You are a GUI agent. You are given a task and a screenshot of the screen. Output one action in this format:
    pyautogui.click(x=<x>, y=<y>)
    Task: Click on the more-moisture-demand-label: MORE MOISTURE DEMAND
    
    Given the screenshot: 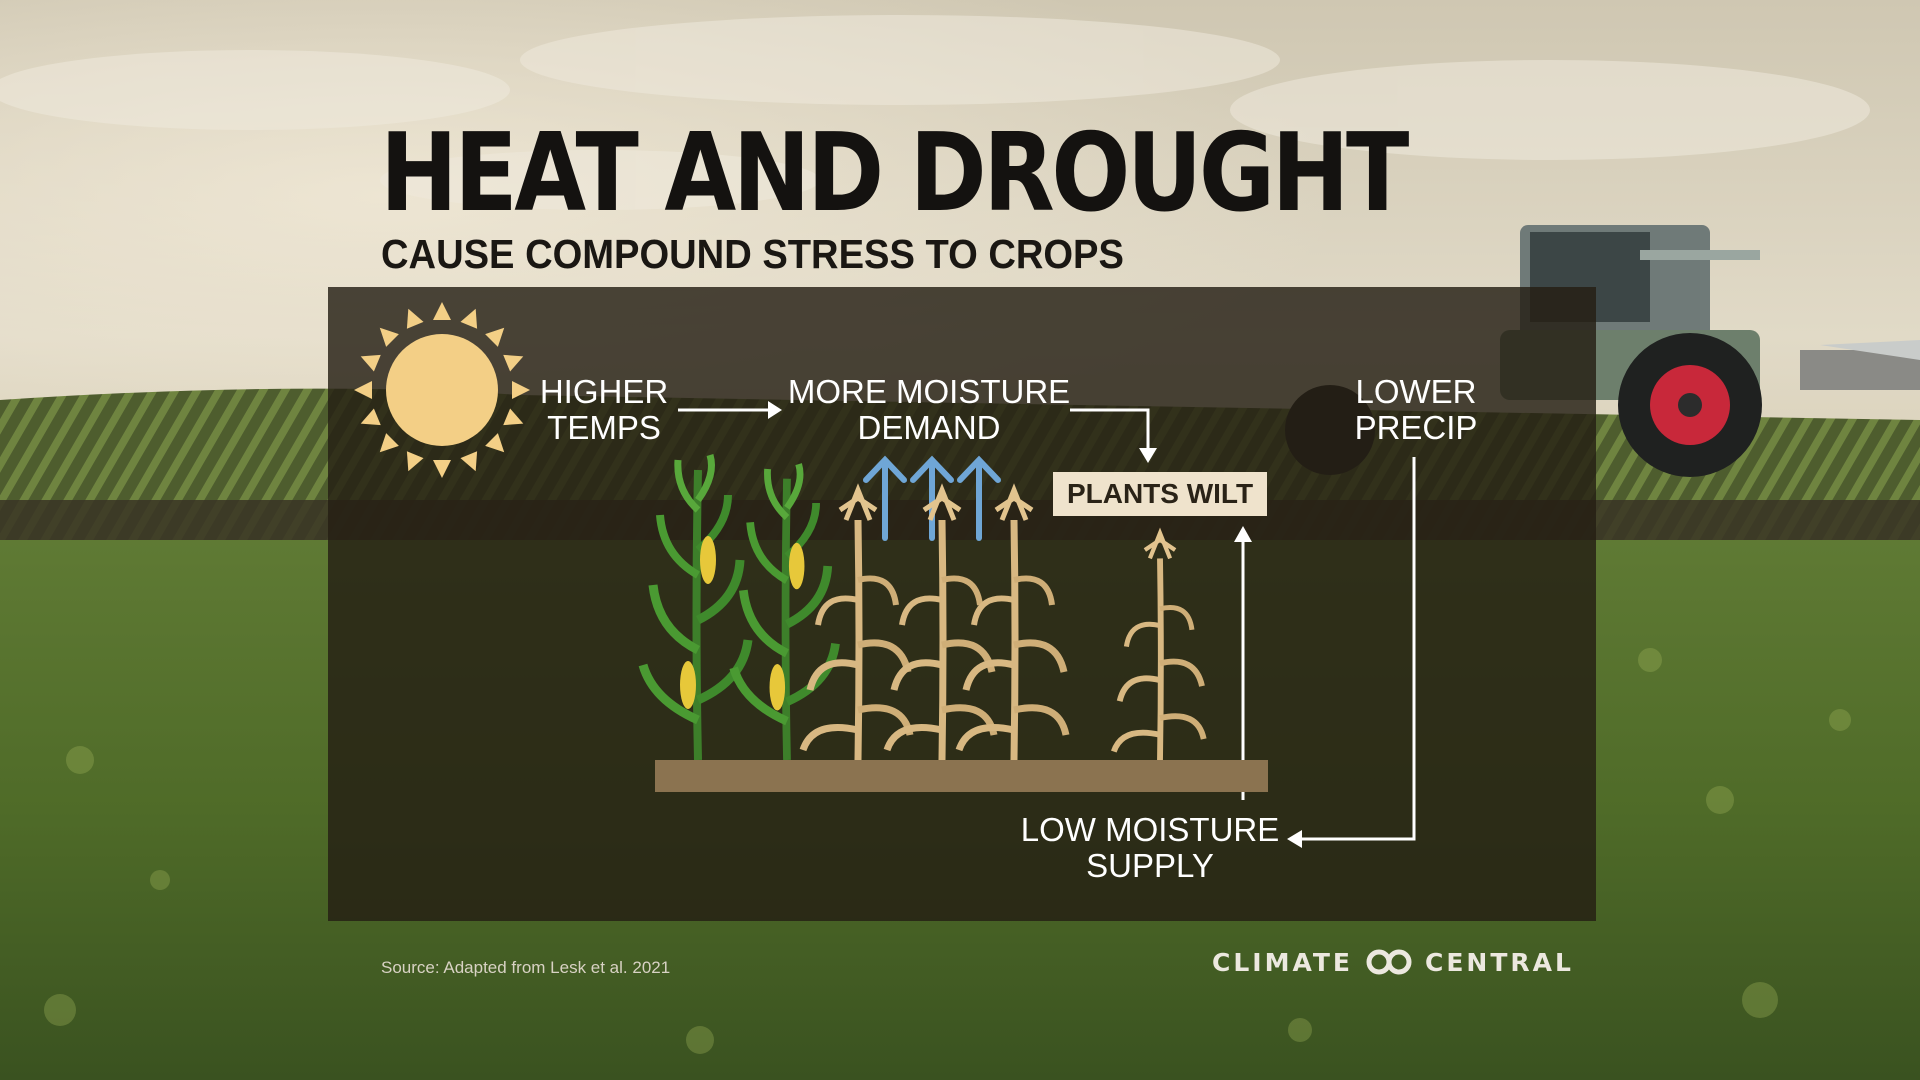 What is the action you would take?
    pyautogui.click(x=929, y=409)
    